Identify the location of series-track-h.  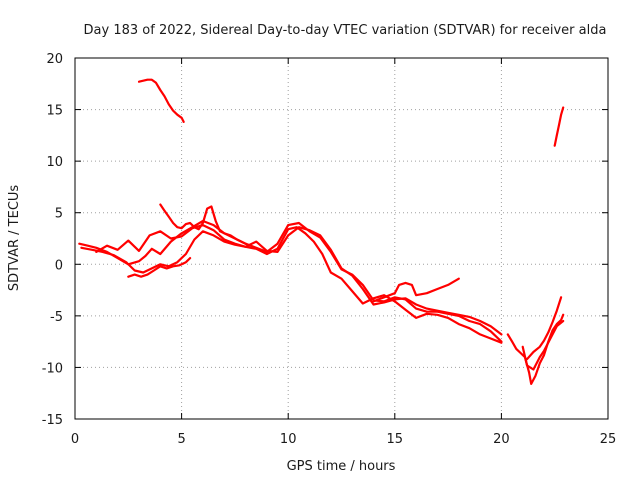
(559, 126).